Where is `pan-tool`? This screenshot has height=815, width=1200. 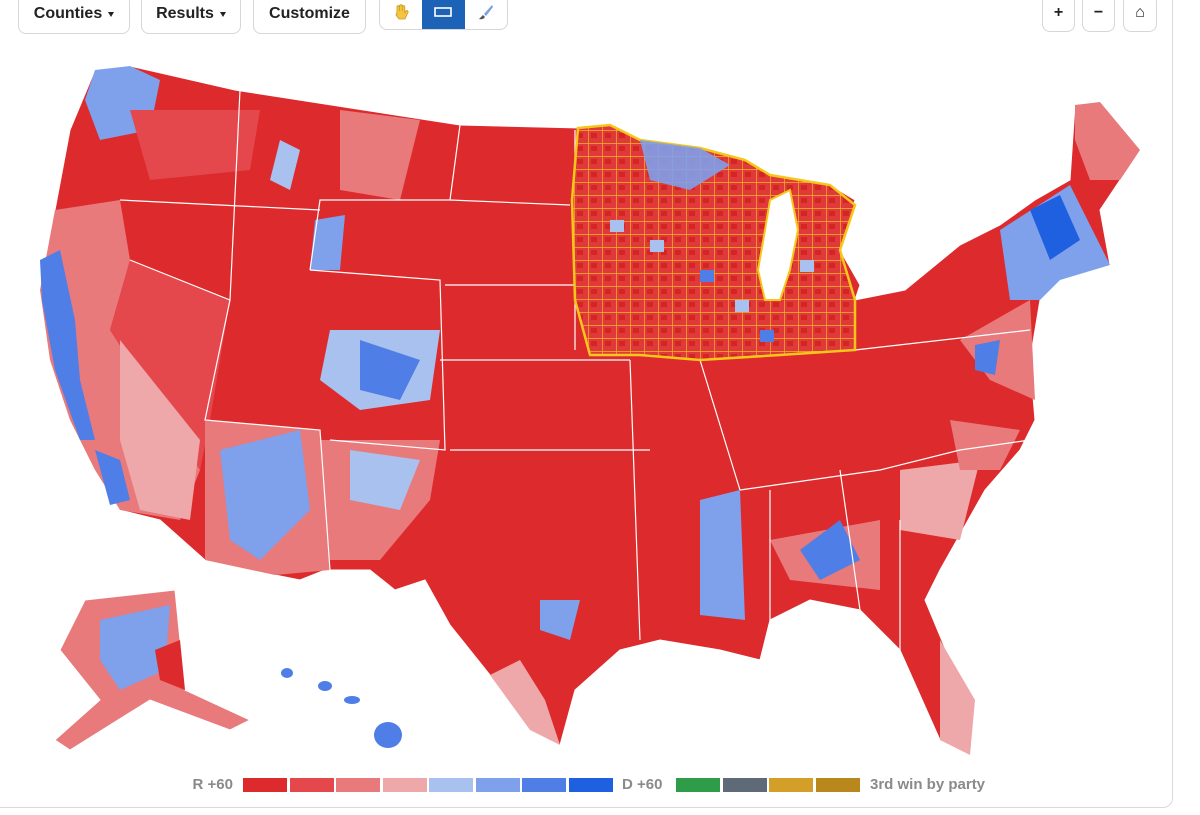 pan-tool is located at coordinates (401, 14).